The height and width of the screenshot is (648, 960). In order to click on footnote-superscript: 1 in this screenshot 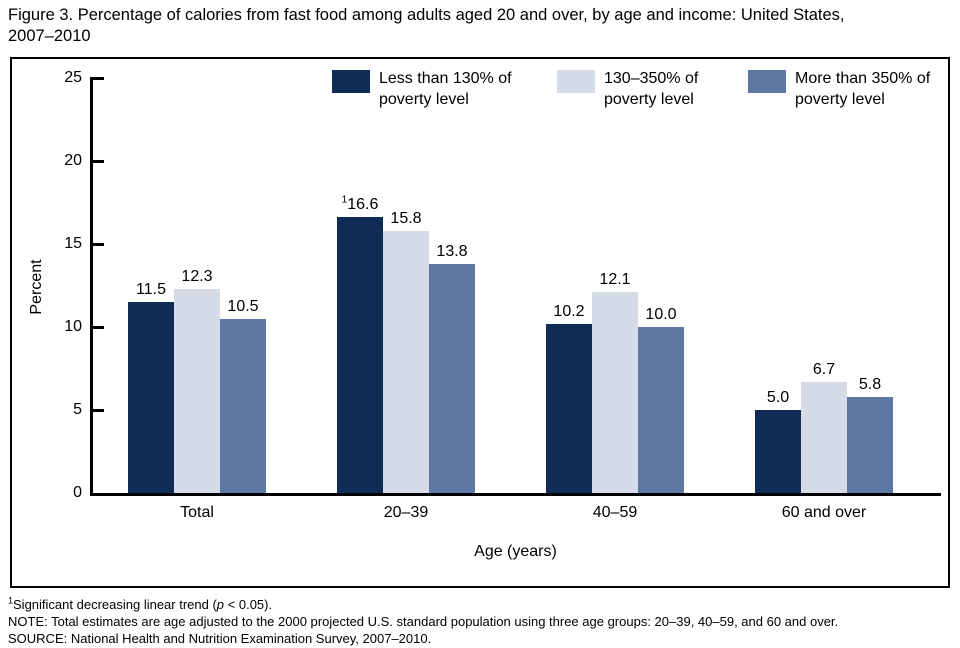, I will do `click(11, 600)`.